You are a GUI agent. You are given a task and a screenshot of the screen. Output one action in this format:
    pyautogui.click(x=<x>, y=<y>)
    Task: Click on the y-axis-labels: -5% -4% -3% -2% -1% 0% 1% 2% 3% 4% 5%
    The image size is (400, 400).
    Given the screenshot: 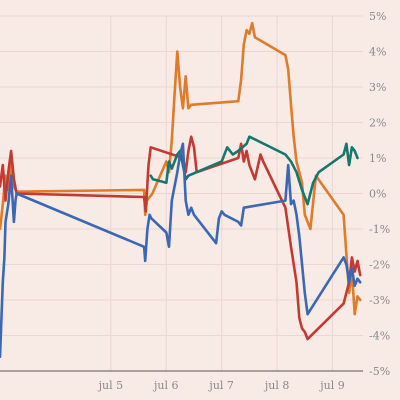 What is the action you would take?
    pyautogui.click(x=379, y=194)
    